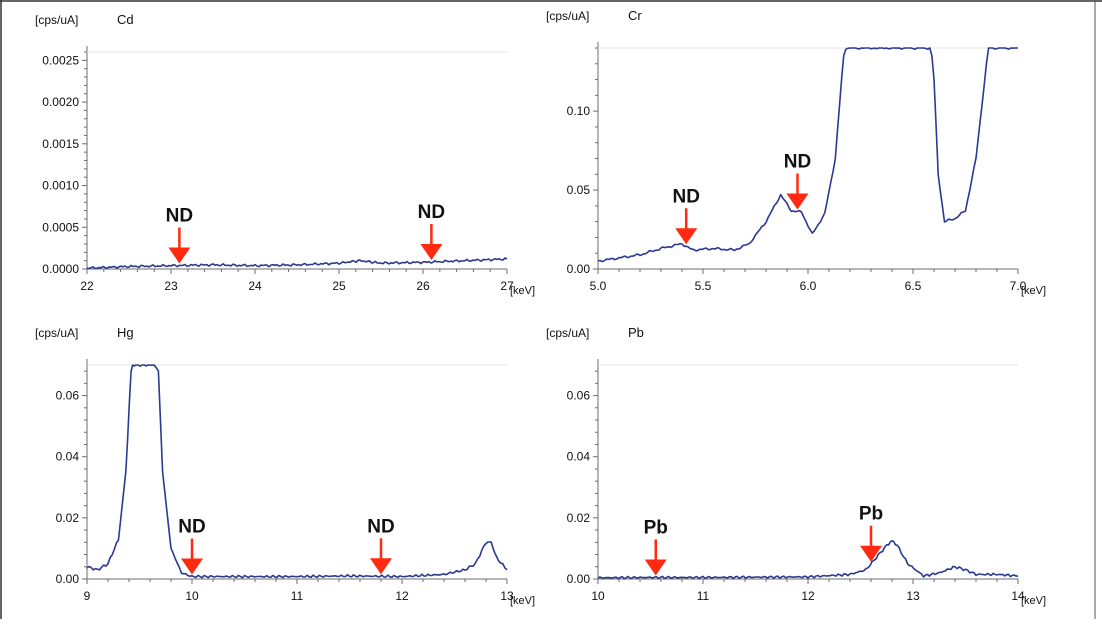 The image size is (1102, 624). I want to click on panel-cd-y-tick-label: 0.0005, so click(60, 227).